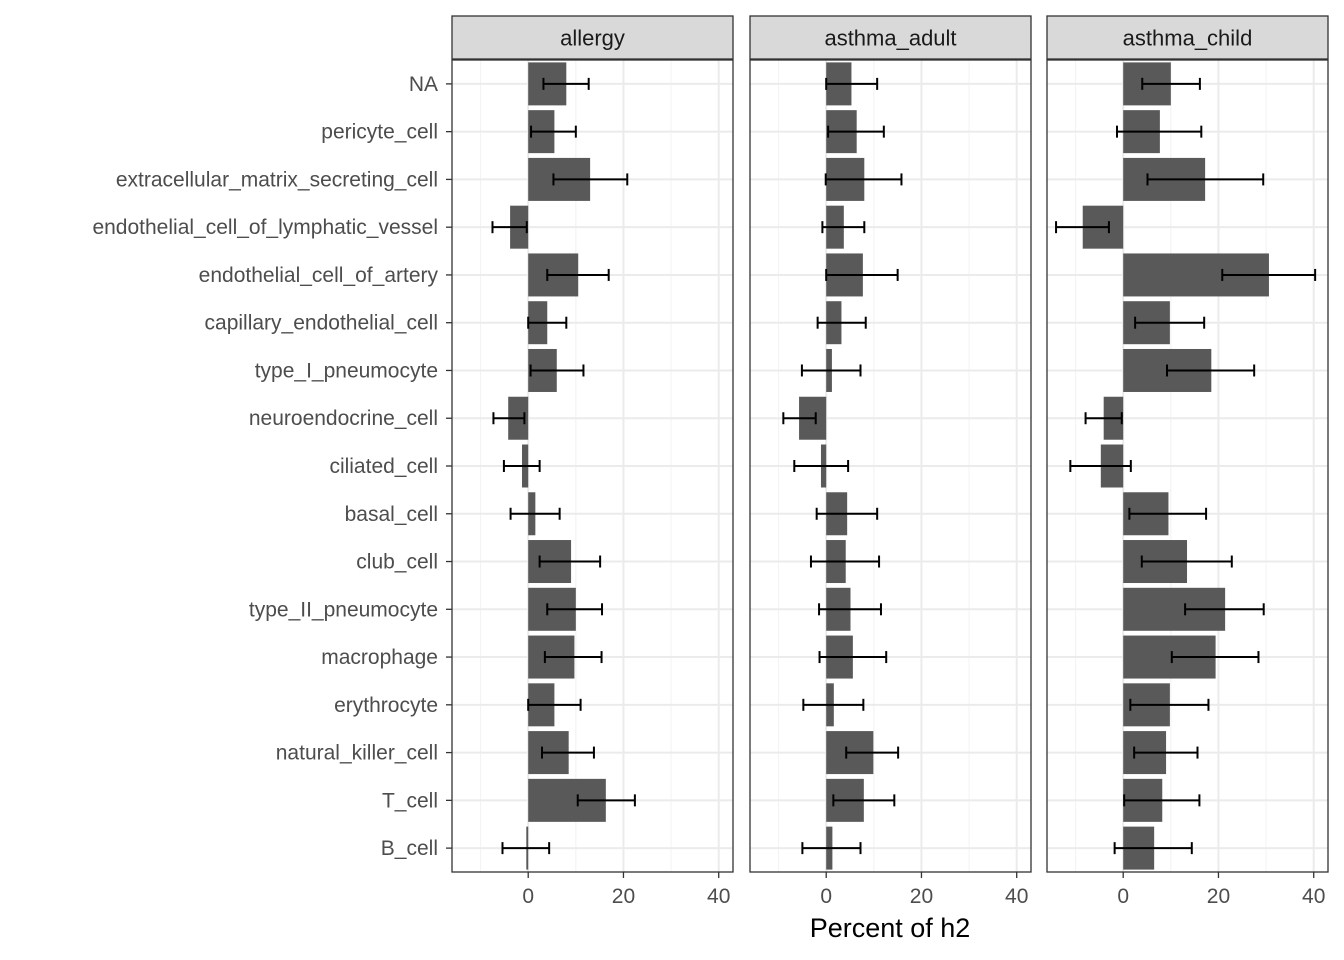 Image resolution: width=1344 pixels, height=960 pixels. I want to click on category-label-neuroendocrine_cell: neuroendocrine_cell, so click(343, 418).